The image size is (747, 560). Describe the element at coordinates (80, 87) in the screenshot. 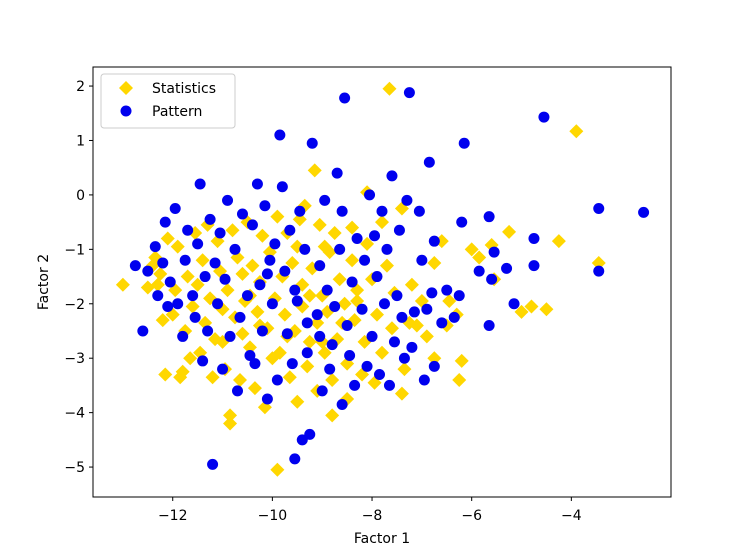

I see `y-tick-label: 2` at that location.